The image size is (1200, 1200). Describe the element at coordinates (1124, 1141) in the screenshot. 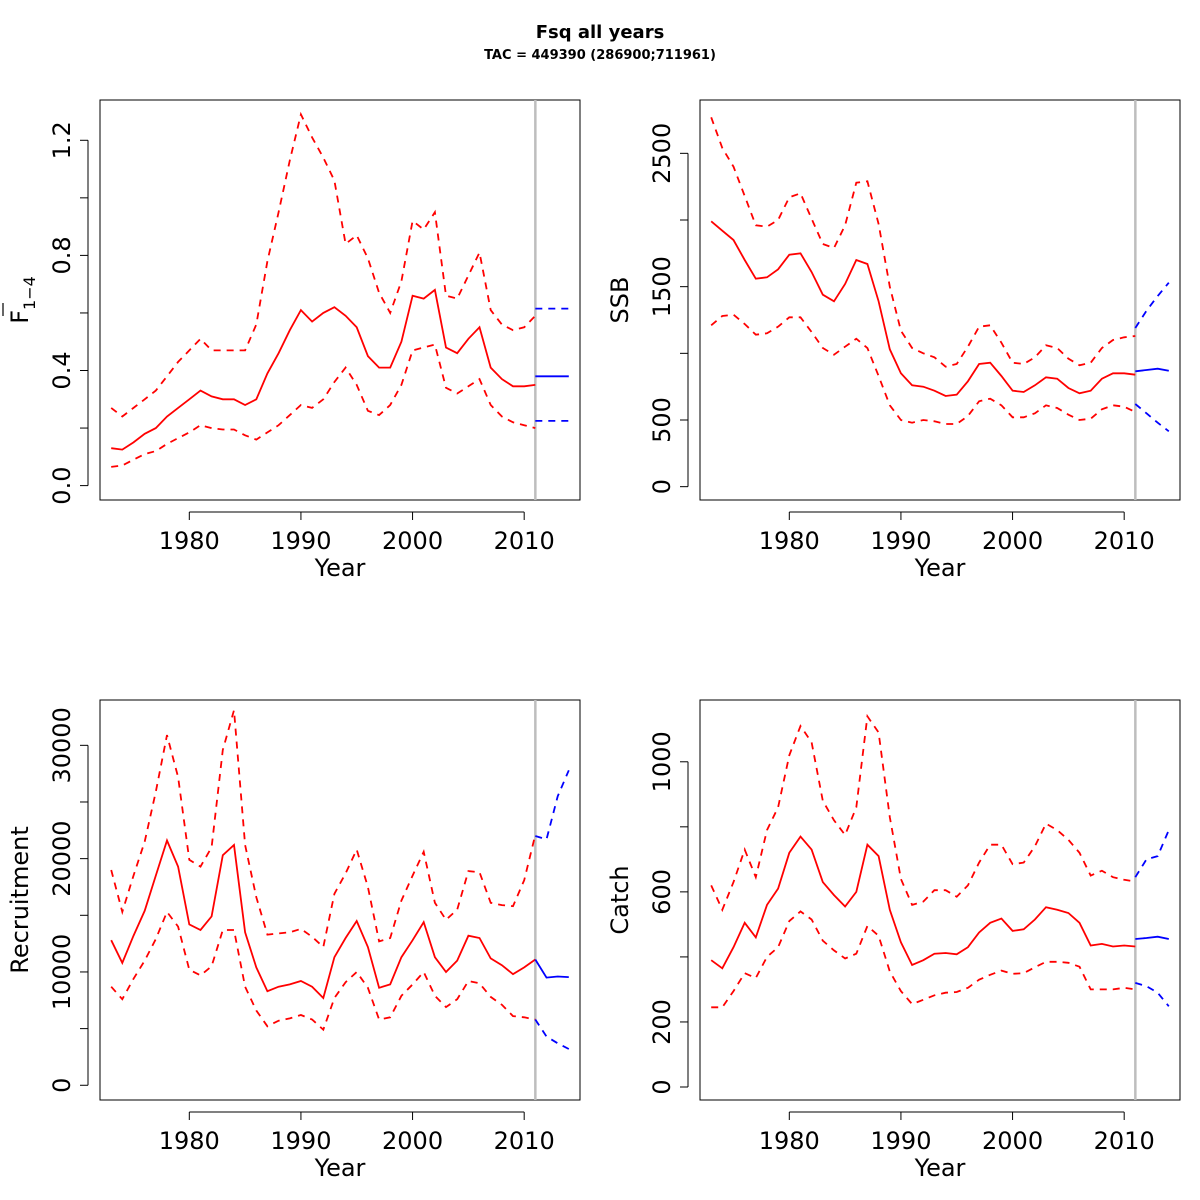

I see `catch-x-tick-label: 2010` at that location.